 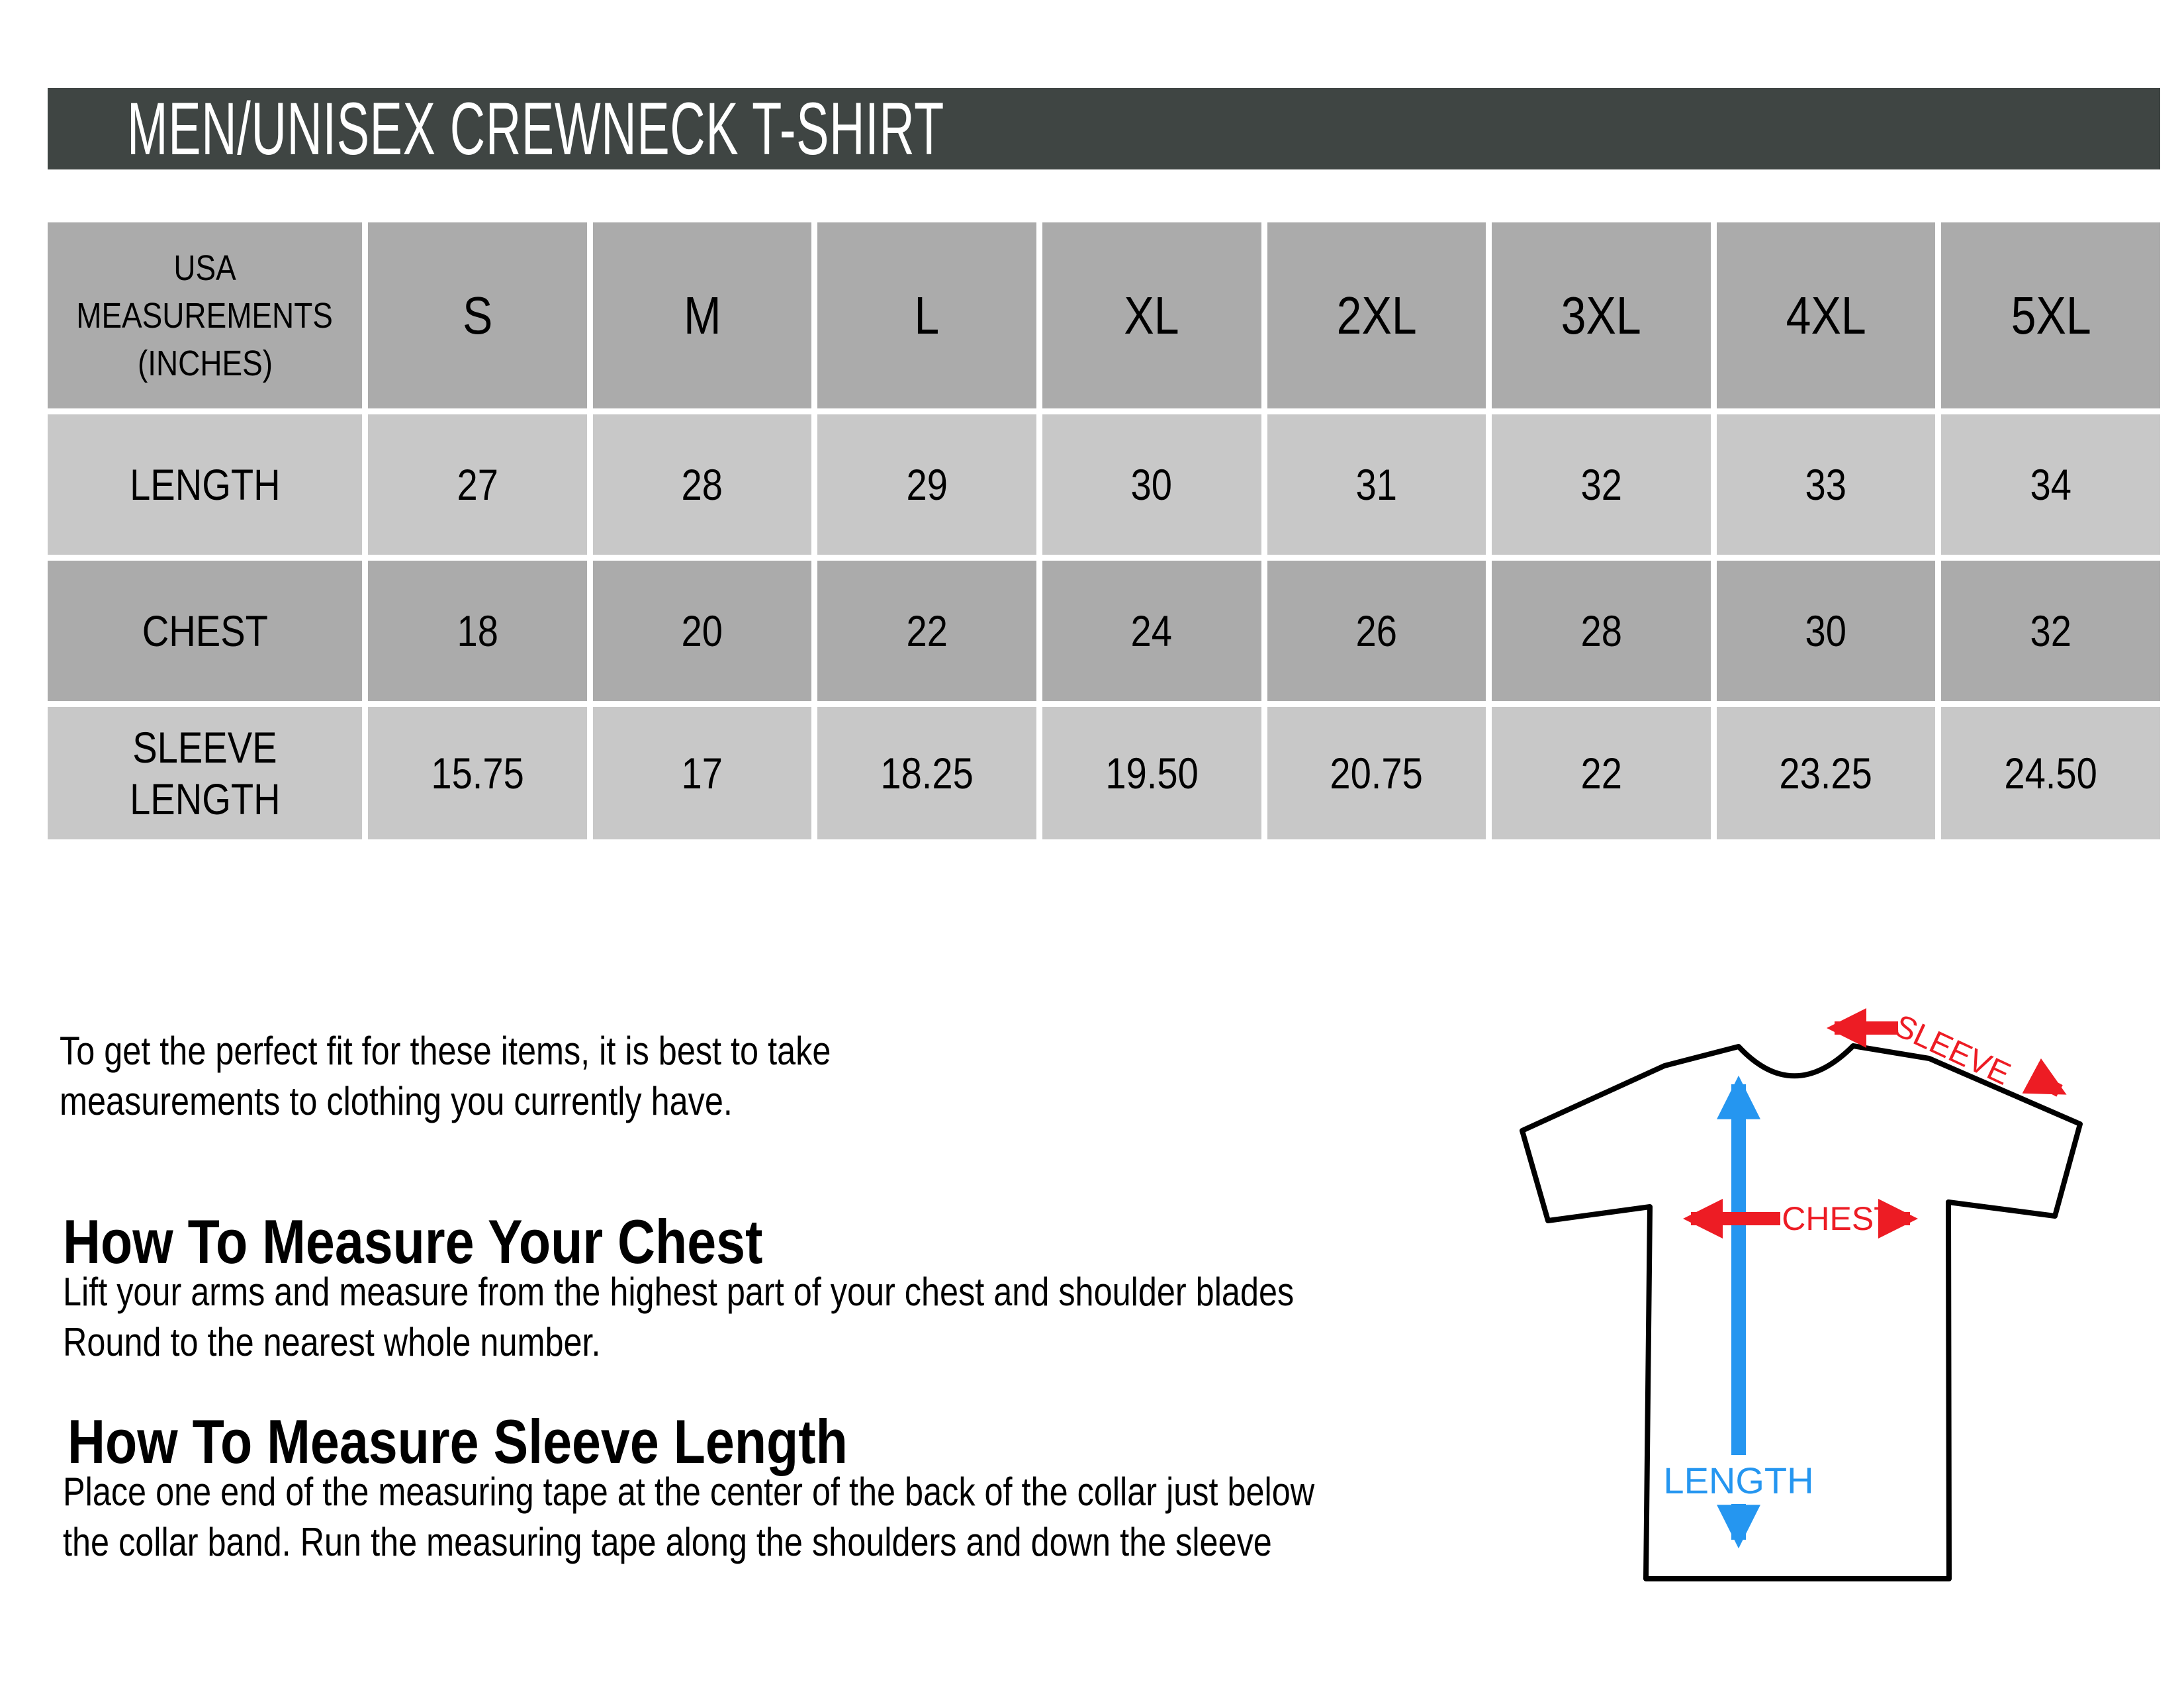 I want to click on cell-value: 26, so click(x=1376, y=630).